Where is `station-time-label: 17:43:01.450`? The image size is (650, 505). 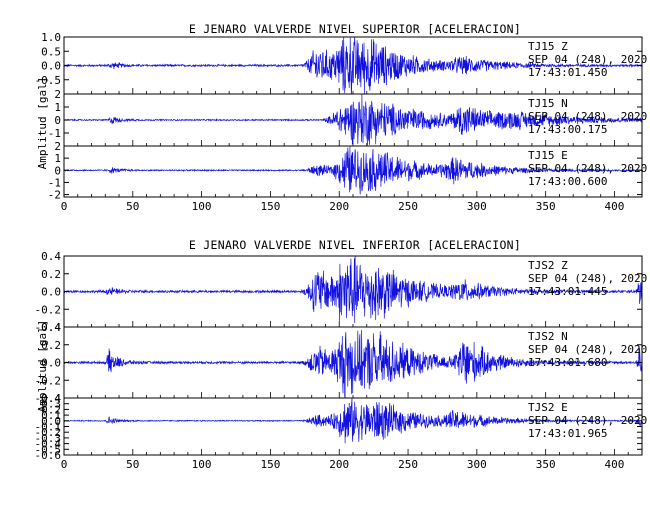 station-time-label: 17:43:01.450 is located at coordinates (567, 72).